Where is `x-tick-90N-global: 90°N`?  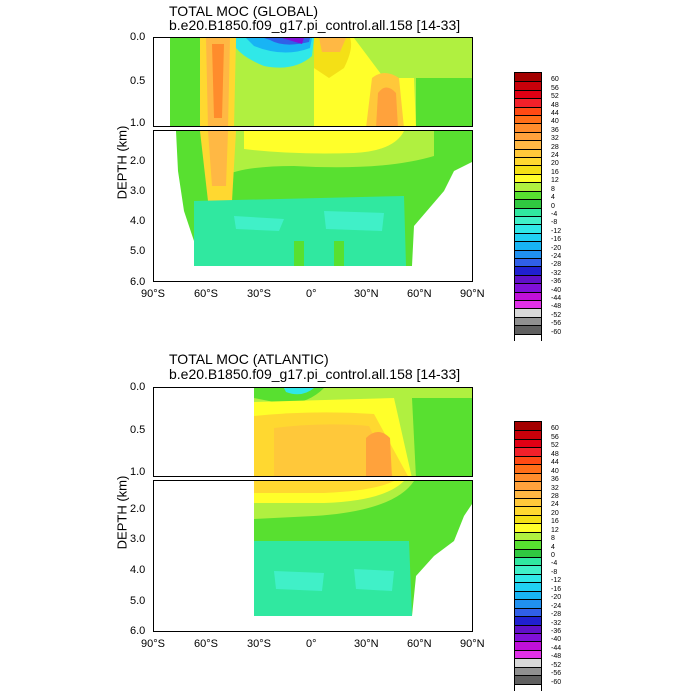 x-tick-90N-global: 90°N is located at coordinates (472, 294).